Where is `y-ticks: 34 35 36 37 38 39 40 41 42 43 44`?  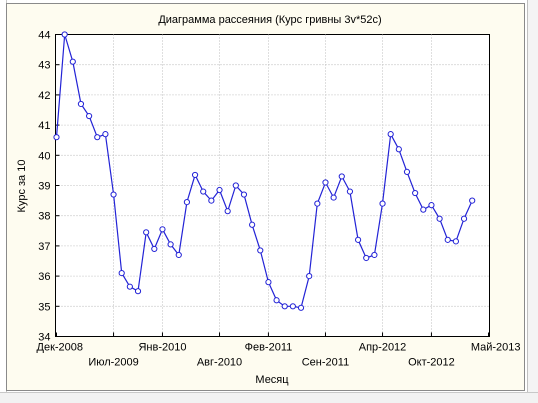 y-ticks: 34 35 36 37 38 39 40 41 42 43 44 is located at coordinates (49, 187).